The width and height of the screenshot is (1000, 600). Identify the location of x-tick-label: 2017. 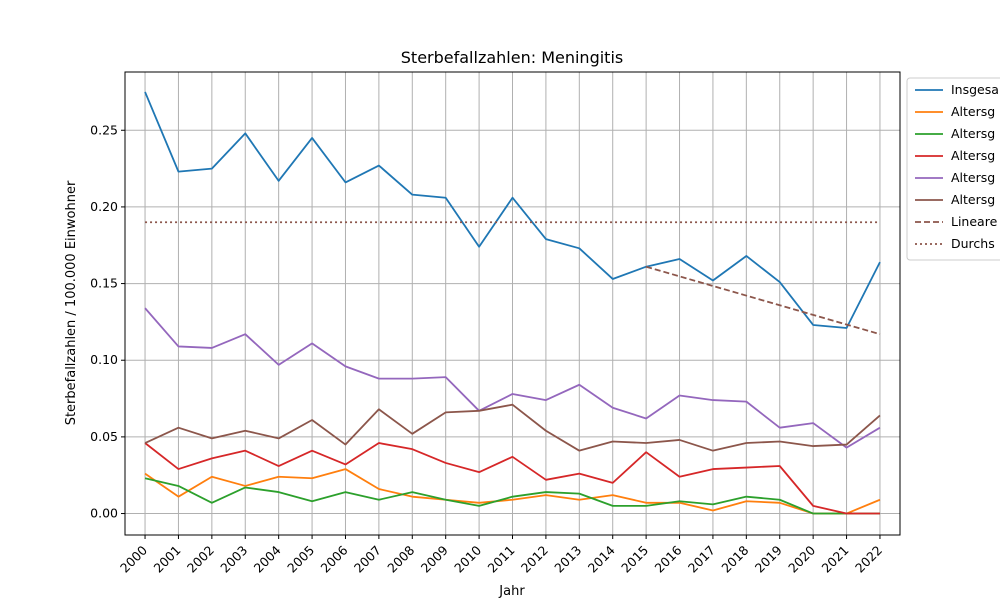
(701, 559).